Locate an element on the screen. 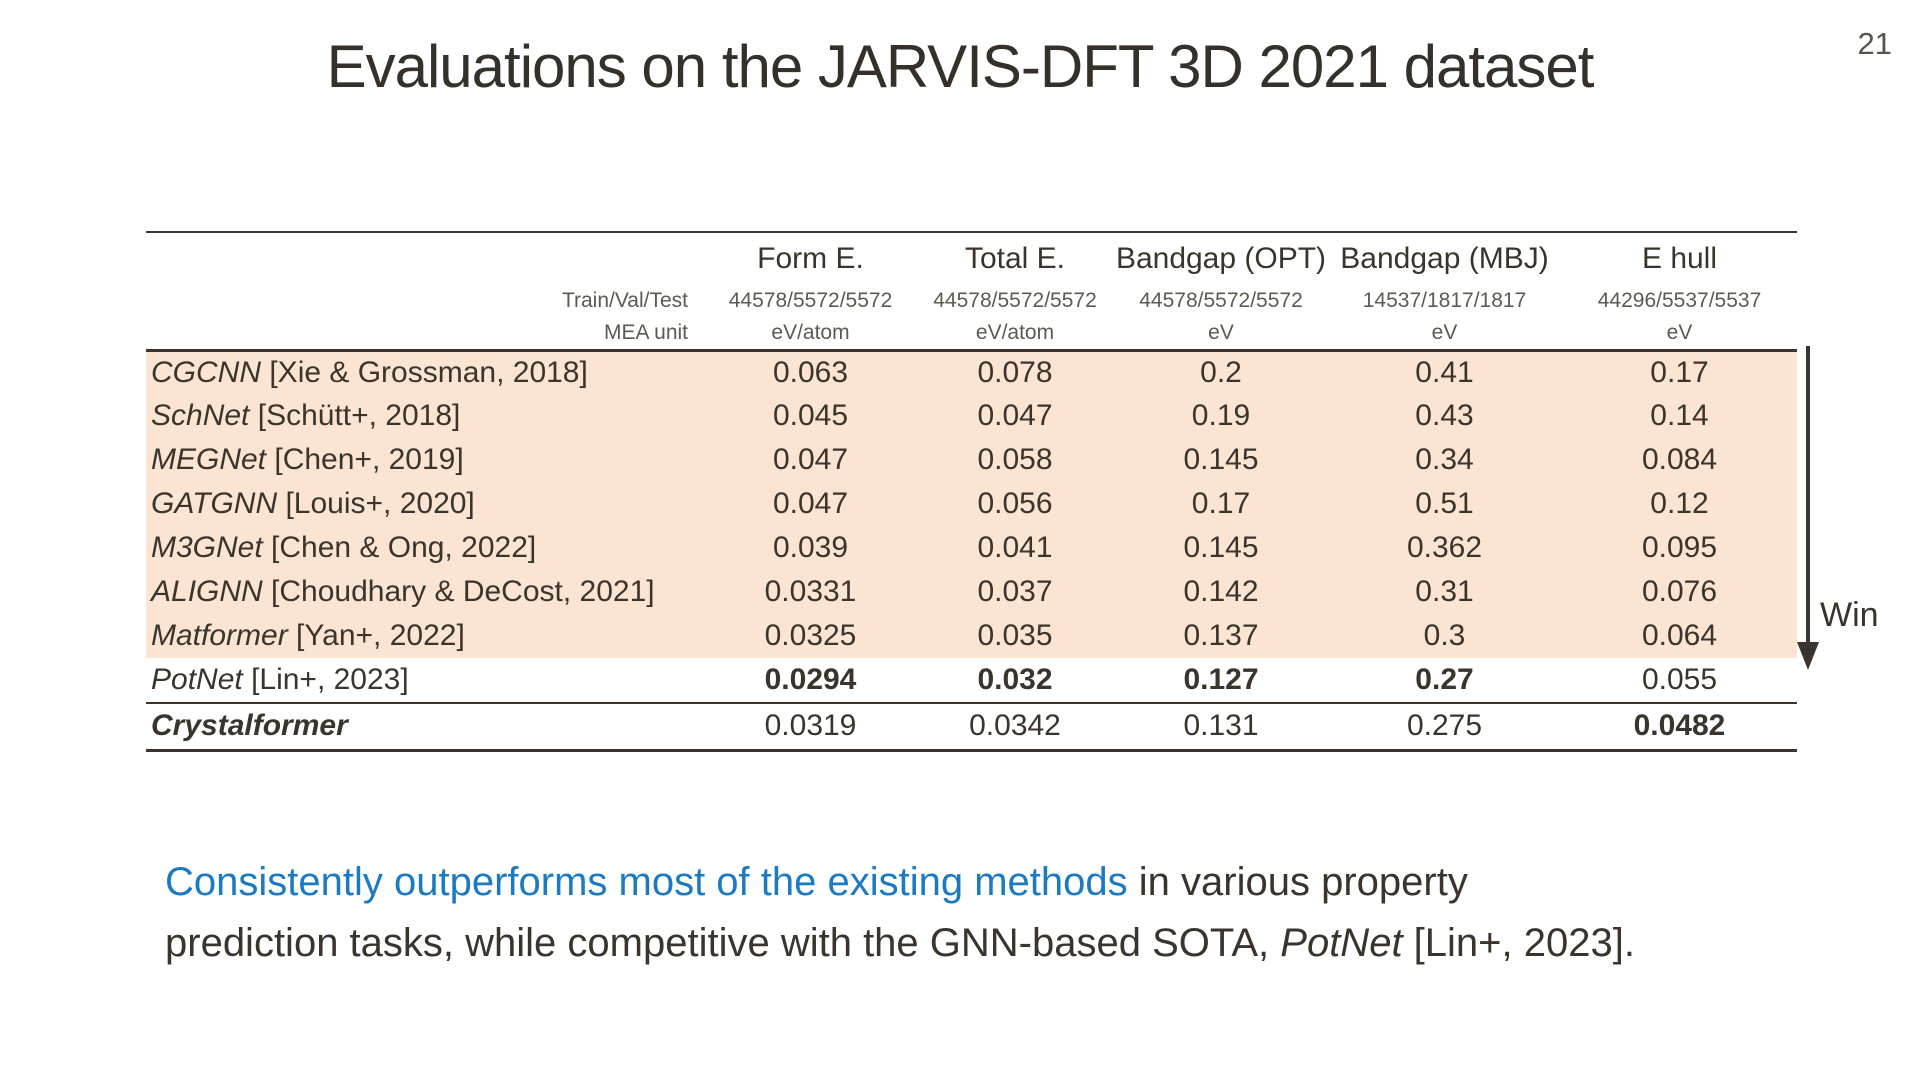 The image size is (1920, 1080). method-column-header is located at coordinates (426, 258).